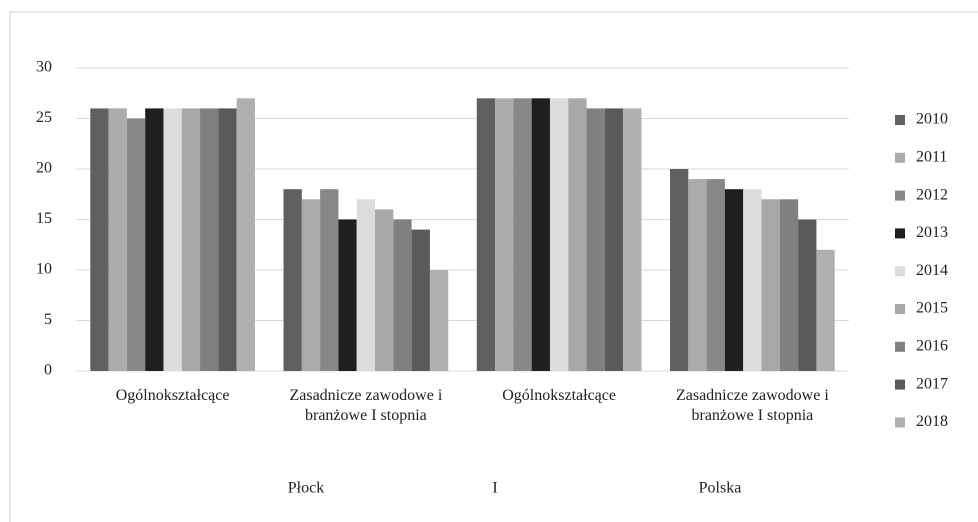 Image resolution: width=978 pixels, height=522 pixels. I want to click on y-tick-label: 5, so click(48, 319).